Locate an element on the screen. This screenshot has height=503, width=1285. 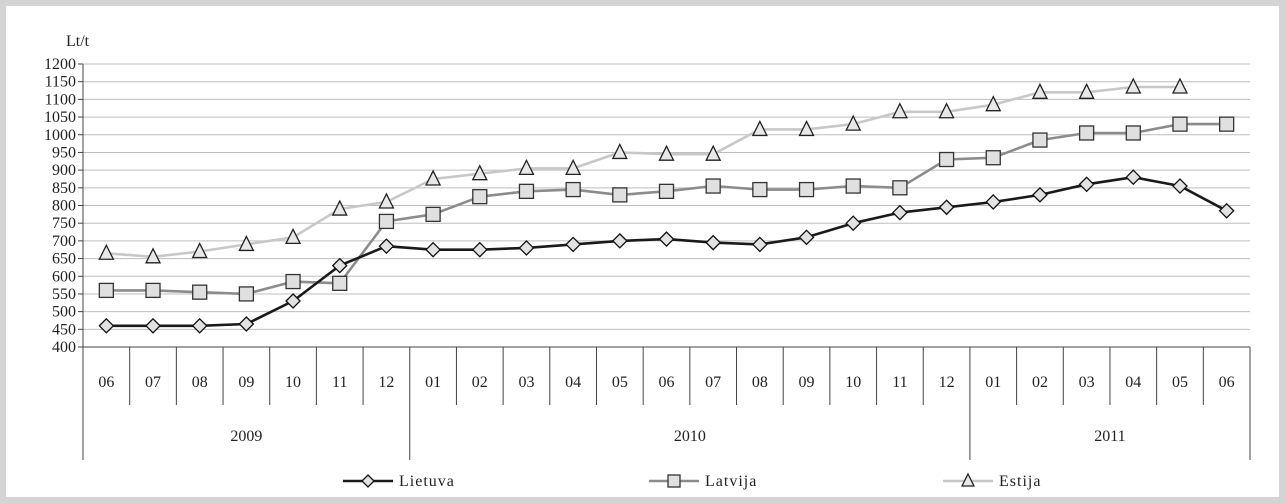
y-tick-label: 1150 is located at coordinates (60, 82).